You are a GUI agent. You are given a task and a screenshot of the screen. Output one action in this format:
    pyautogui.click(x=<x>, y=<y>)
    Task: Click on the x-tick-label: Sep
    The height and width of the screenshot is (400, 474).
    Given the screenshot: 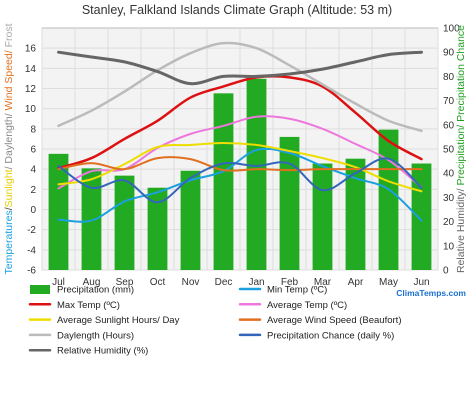 What is the action you would take?
    pyautogui.click(x=125, y=282)
    